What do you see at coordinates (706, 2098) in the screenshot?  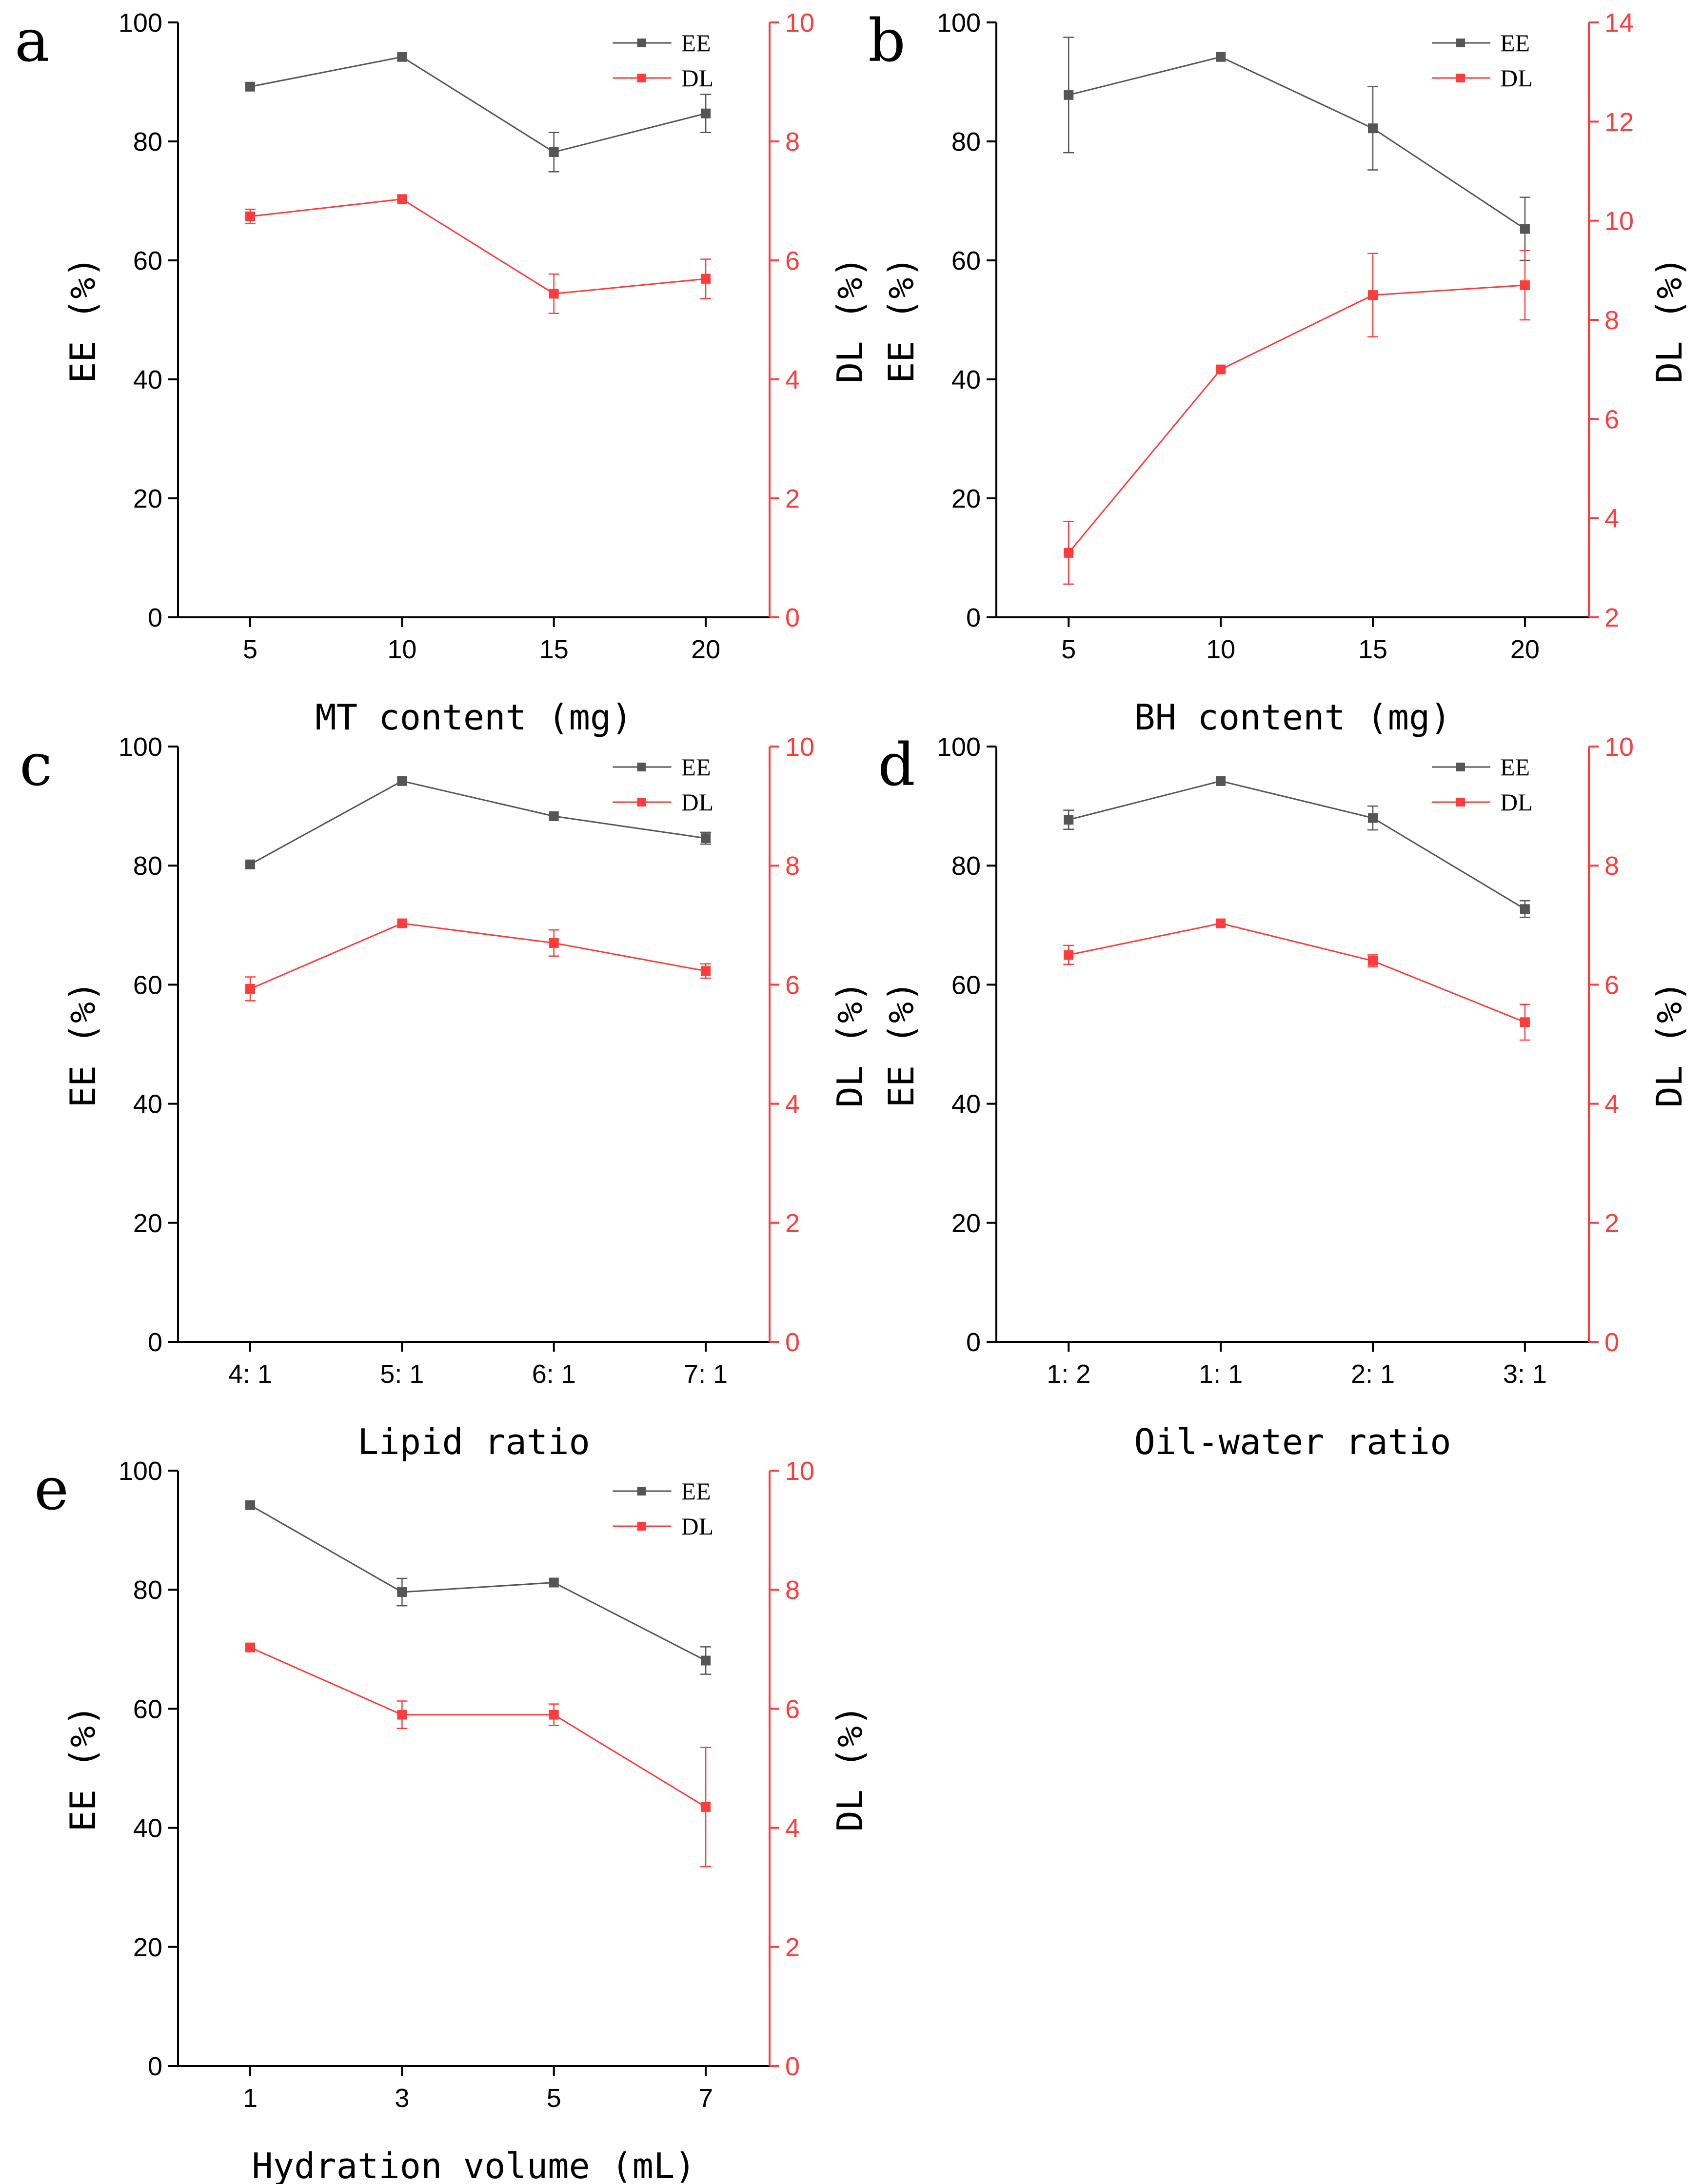 I see `x-tick-label: 7` at bounding box center [706, 2098].